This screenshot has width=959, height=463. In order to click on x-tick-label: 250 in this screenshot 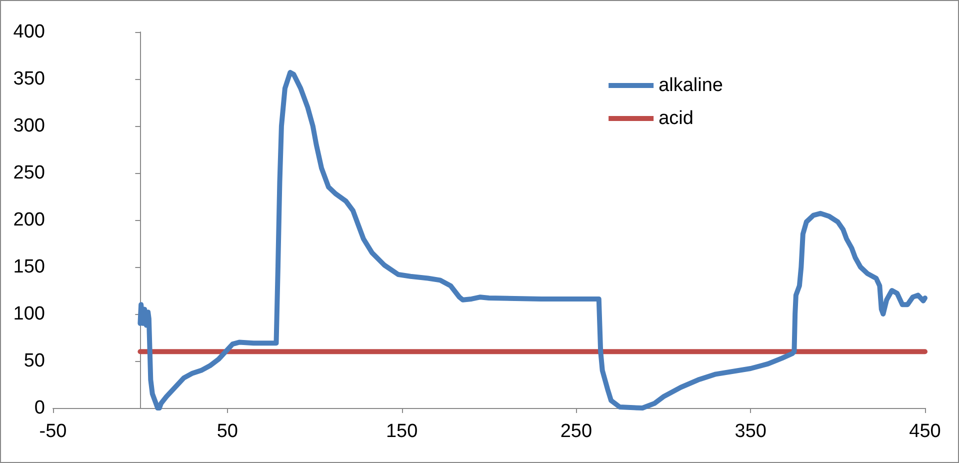, I will do `click(576, 431)`.